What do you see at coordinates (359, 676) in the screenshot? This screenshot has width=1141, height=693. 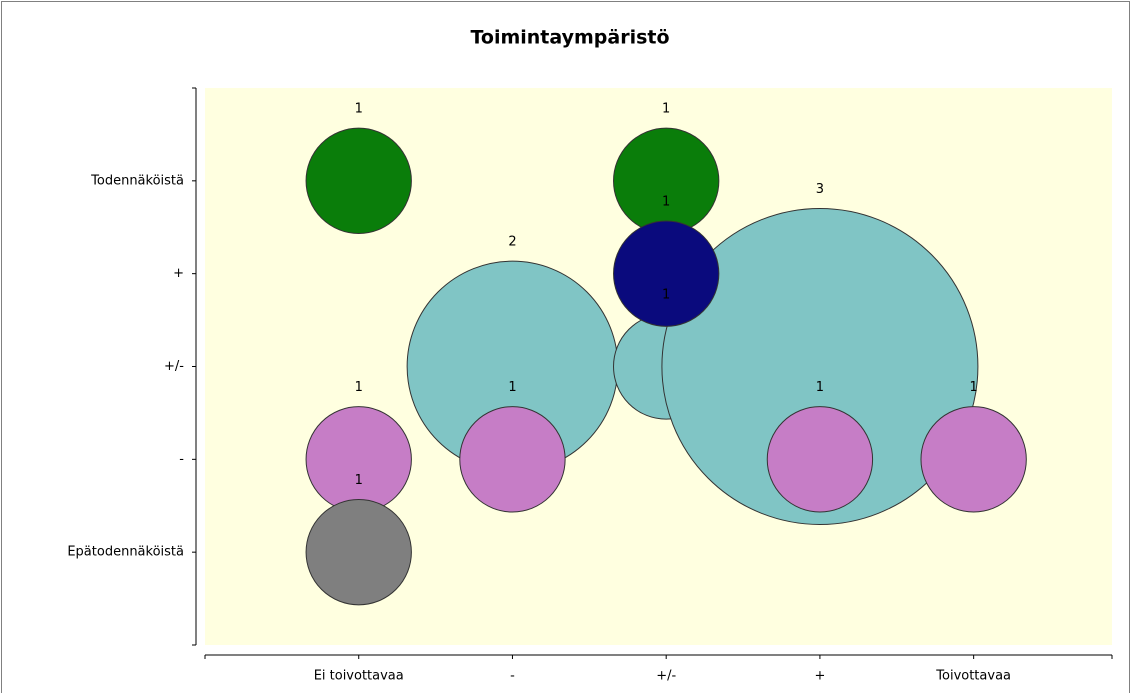 I see `x-tick-label: Ei toivottavaa` at bounding box center [359, 676].